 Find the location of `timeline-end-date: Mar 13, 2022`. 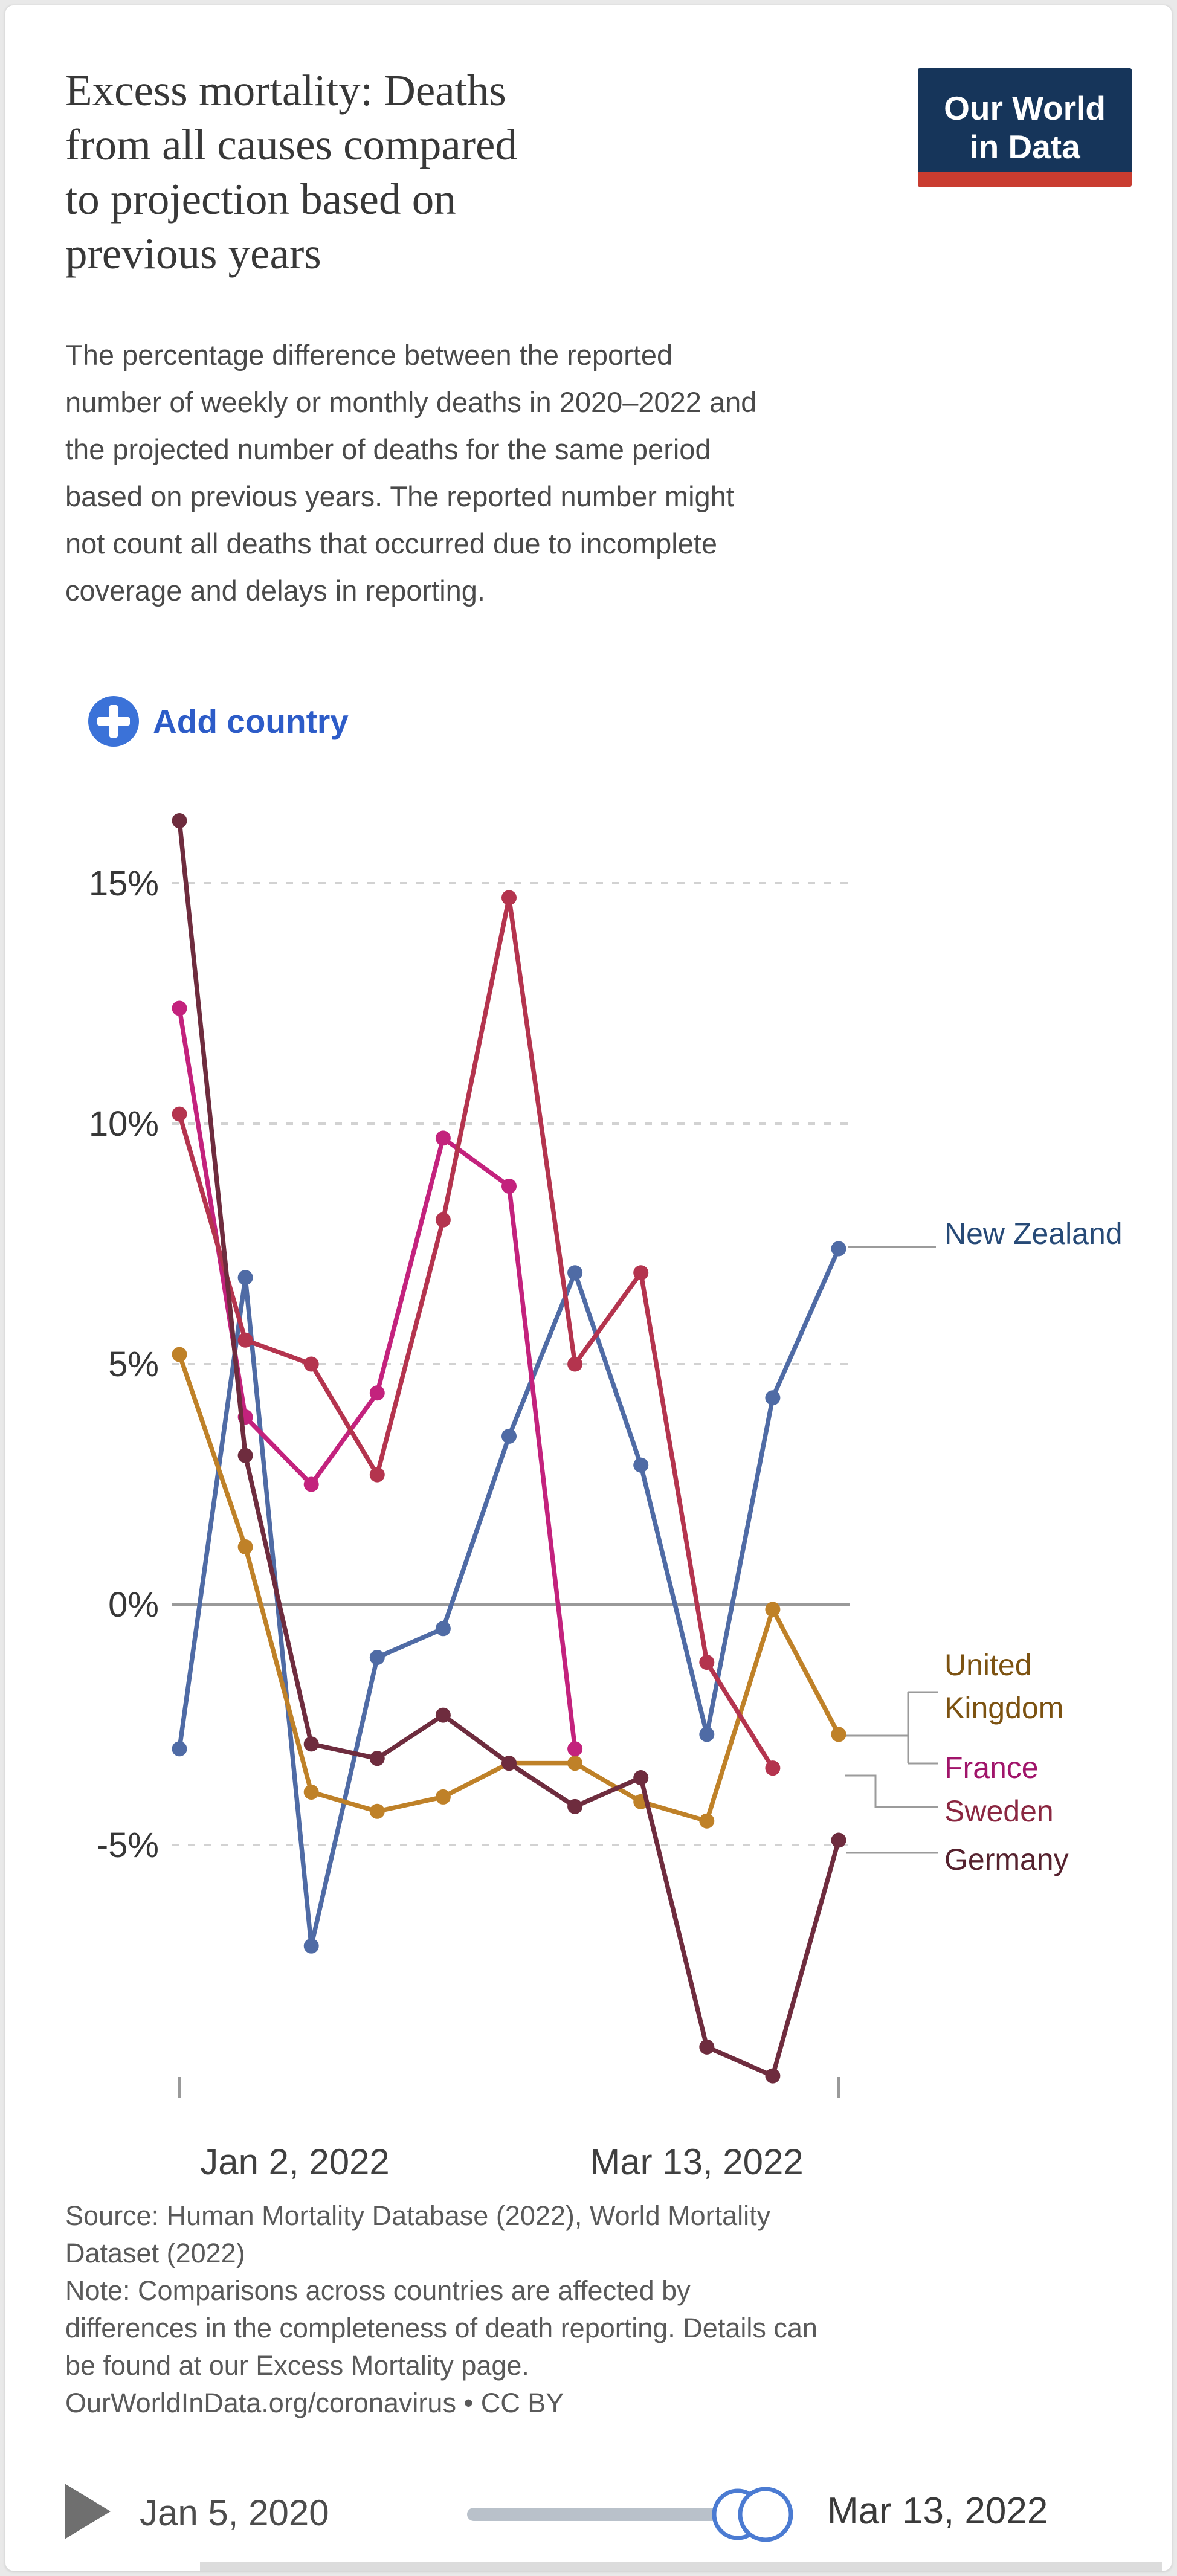

timeline-end-date: Mar 13, 2022 is located at coordinates (938, 2511).